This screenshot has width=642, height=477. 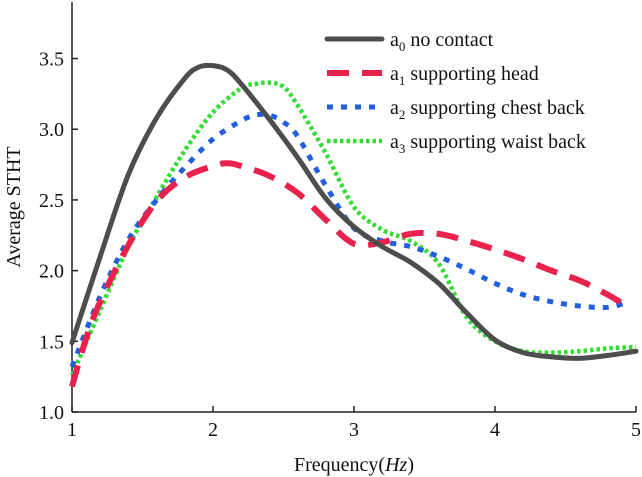 What do you see at coordinates (51, 413) in the screenshot?
I see `y-tick-label: 1.0` at bounding box center [51, 413].